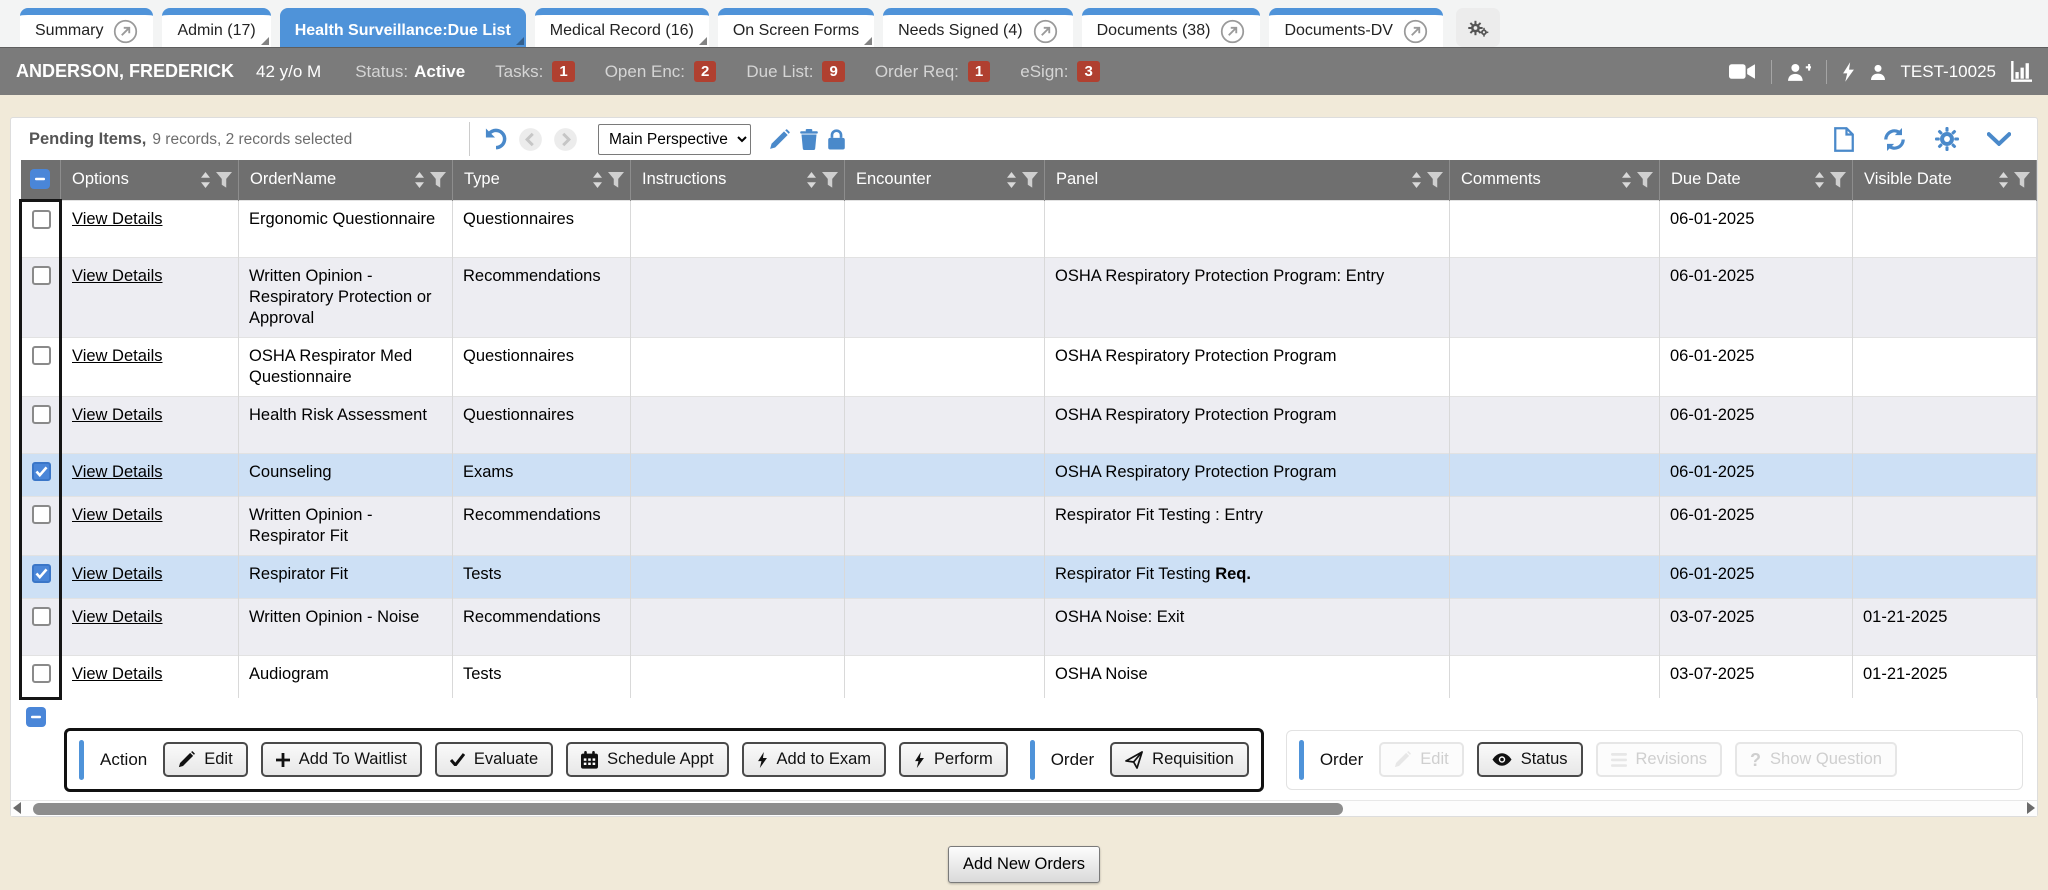 The height and width of the screenshot is (890, 2048). What do you see at coordinates (87, 27) in the screenshot?
I see `tab-summary: Summary` at bounding box center [87, 27].